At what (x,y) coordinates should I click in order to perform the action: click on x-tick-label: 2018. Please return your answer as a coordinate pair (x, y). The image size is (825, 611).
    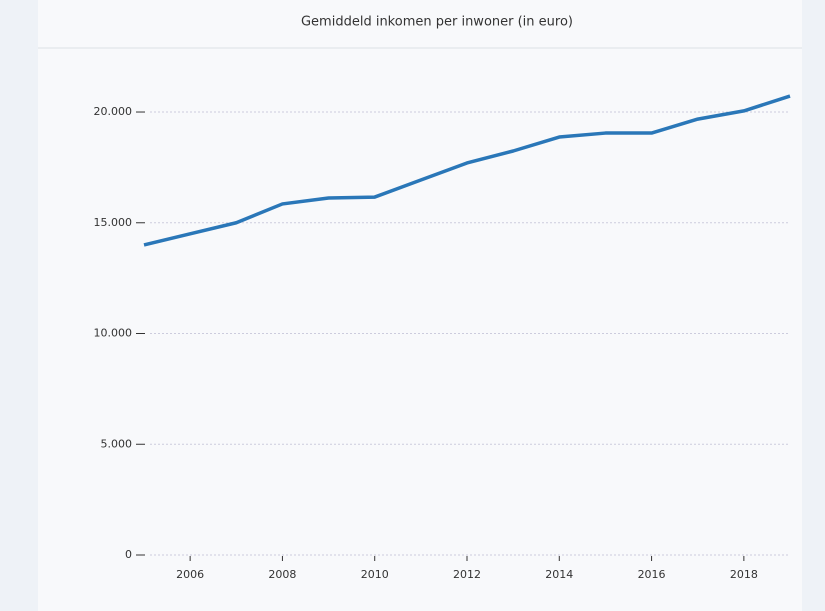
    Looking at the image, I should click on (744, 574).